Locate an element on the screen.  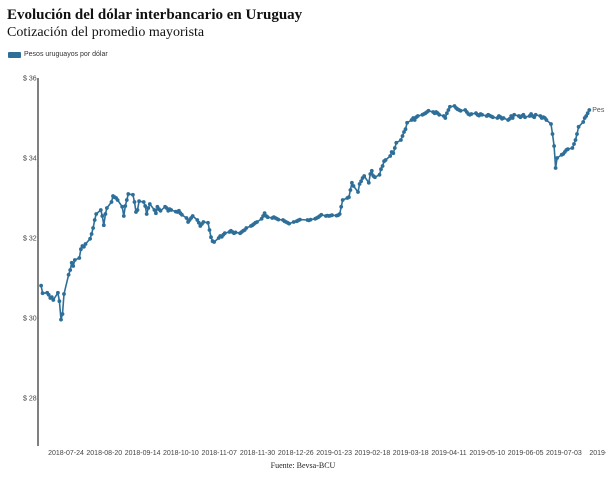
series-end-label: Pes is located at coordinates (598, 110).